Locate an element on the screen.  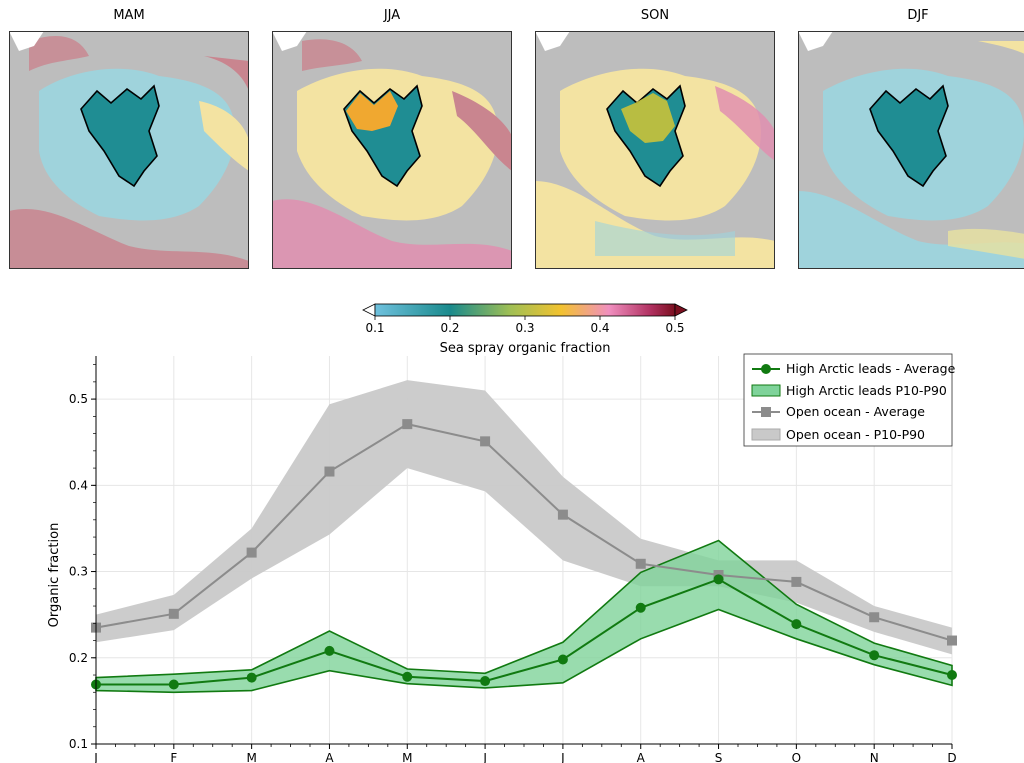
x-tick-label: F is located at coordinates (173, 757).